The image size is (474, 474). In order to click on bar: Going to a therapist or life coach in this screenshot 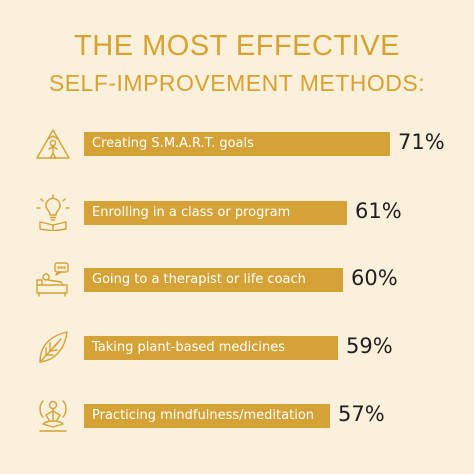, I will do `click(213, 280)`.